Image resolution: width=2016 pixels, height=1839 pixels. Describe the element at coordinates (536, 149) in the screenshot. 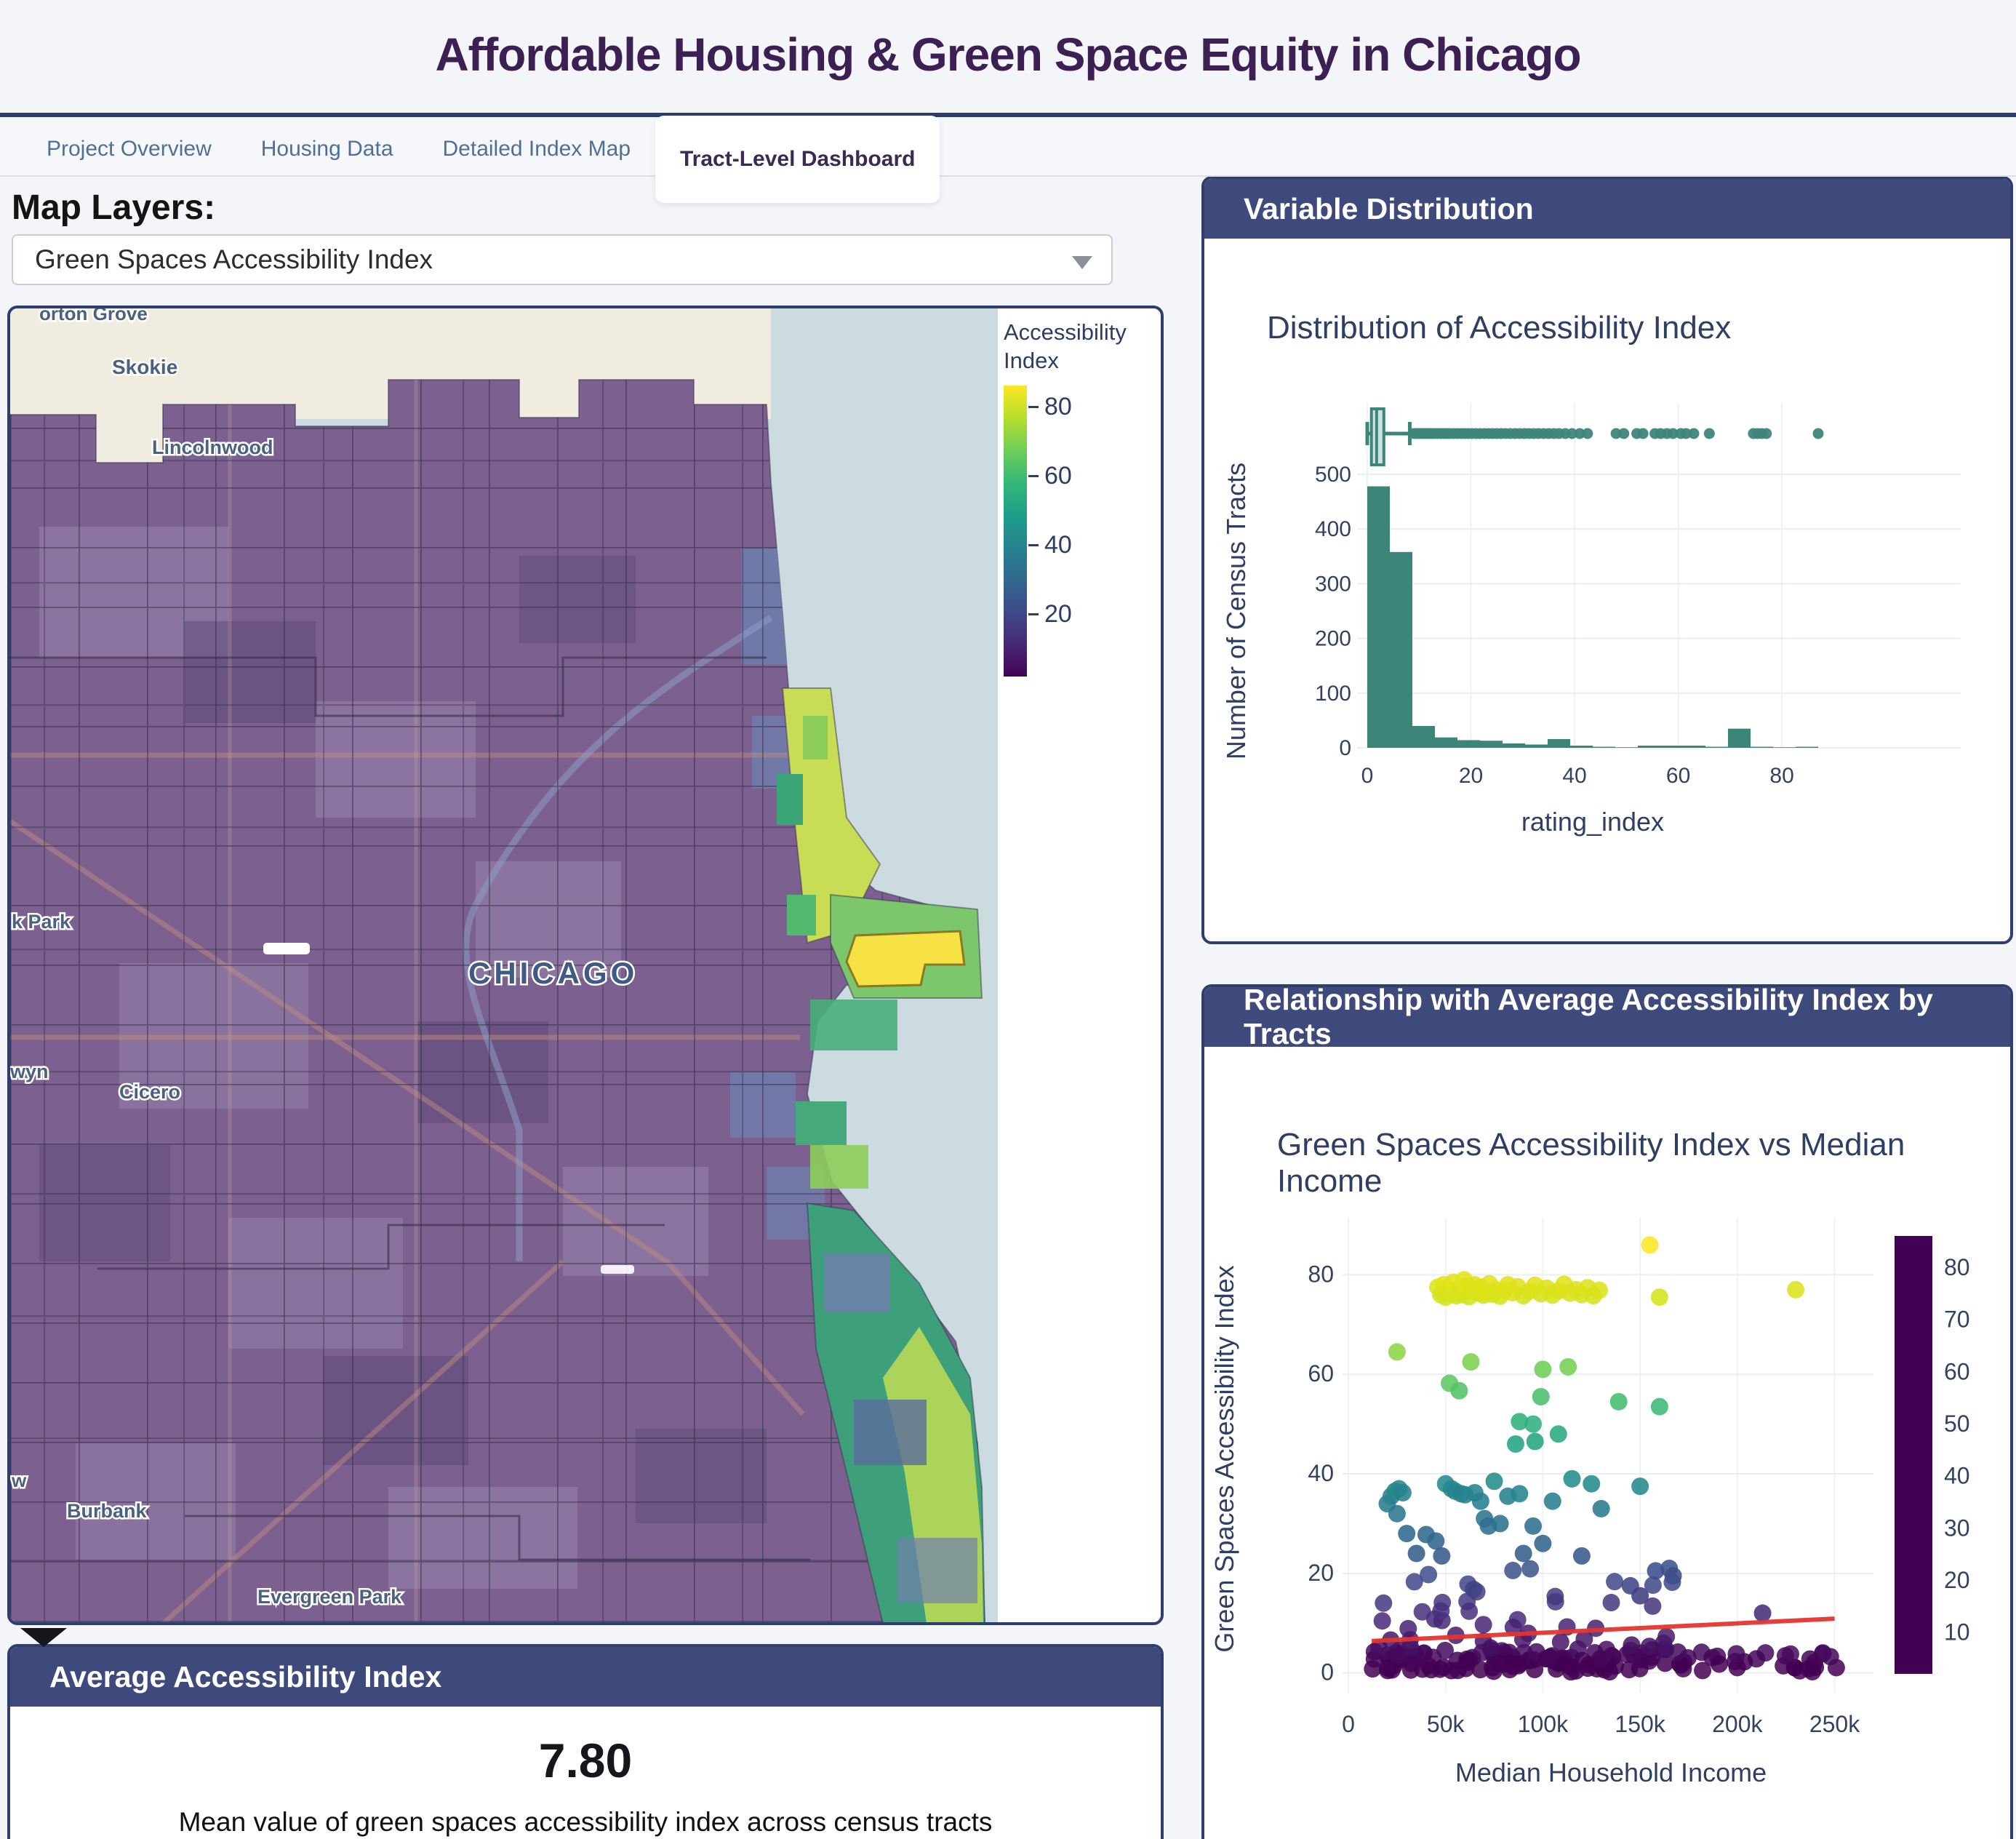

I see `tab-detailed-index-map: Detailed Index Map` at that location.